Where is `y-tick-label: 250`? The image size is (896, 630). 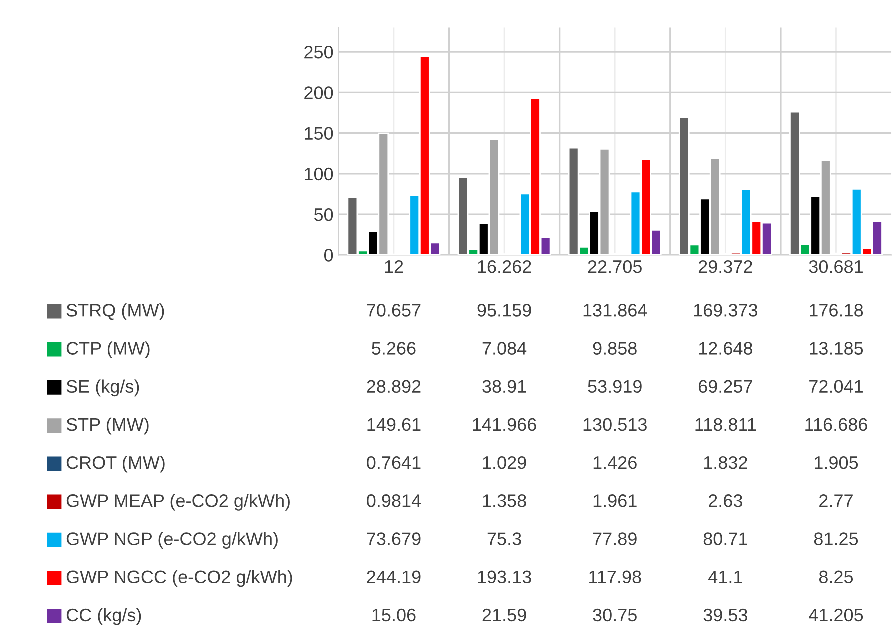
y-tick-label: 250 is located at coordinates (319, 52).